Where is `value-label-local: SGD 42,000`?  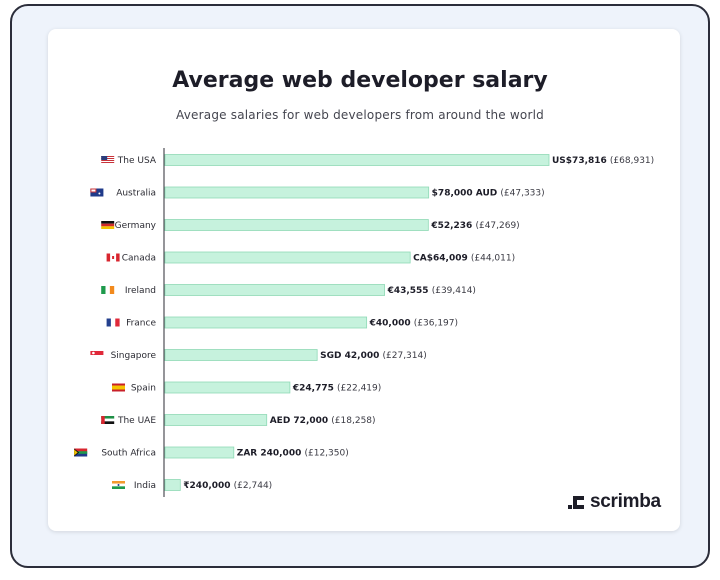 value-label-local: SGD 42,000 is located at coordinates (351, 356).